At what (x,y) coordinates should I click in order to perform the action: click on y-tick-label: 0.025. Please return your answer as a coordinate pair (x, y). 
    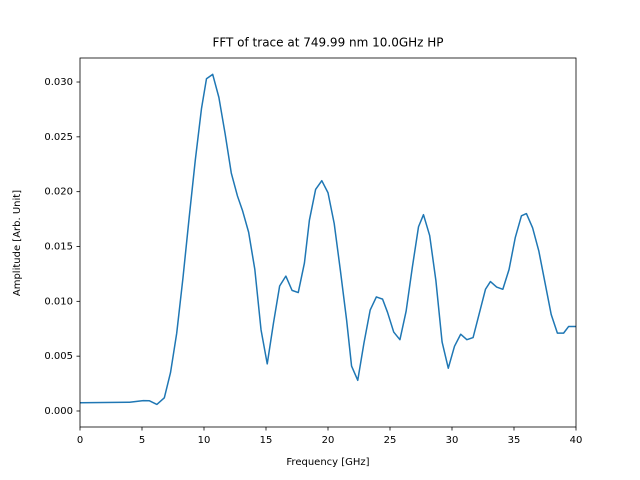
    Looking at the image, I should click on (58, 137).